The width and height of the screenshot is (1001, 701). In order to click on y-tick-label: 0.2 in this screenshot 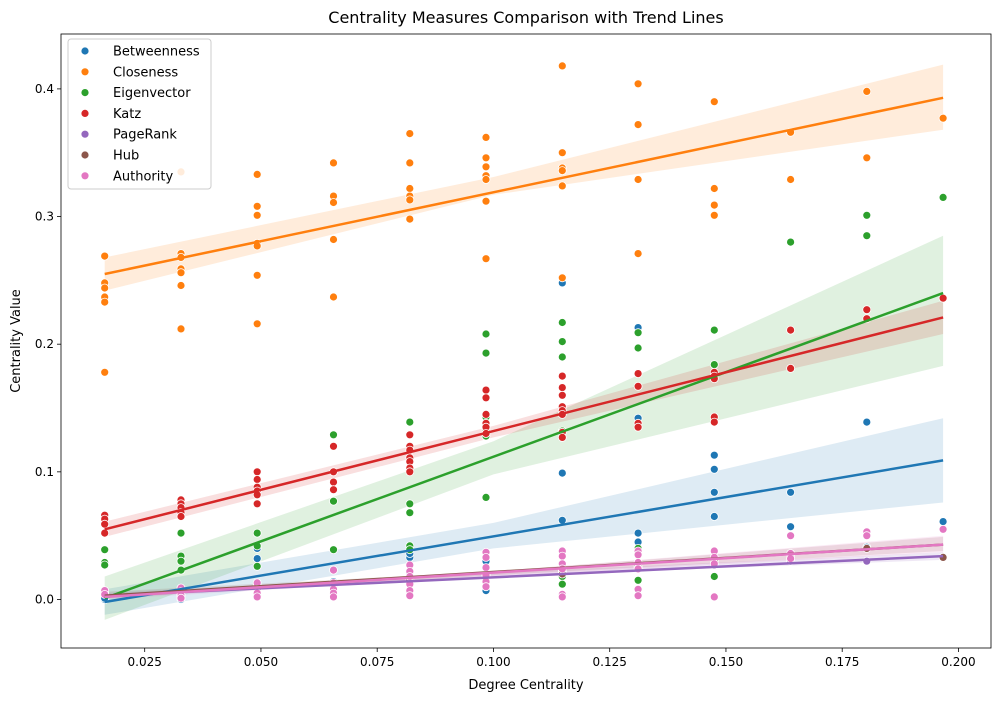, I will do `click(44, 344)`.